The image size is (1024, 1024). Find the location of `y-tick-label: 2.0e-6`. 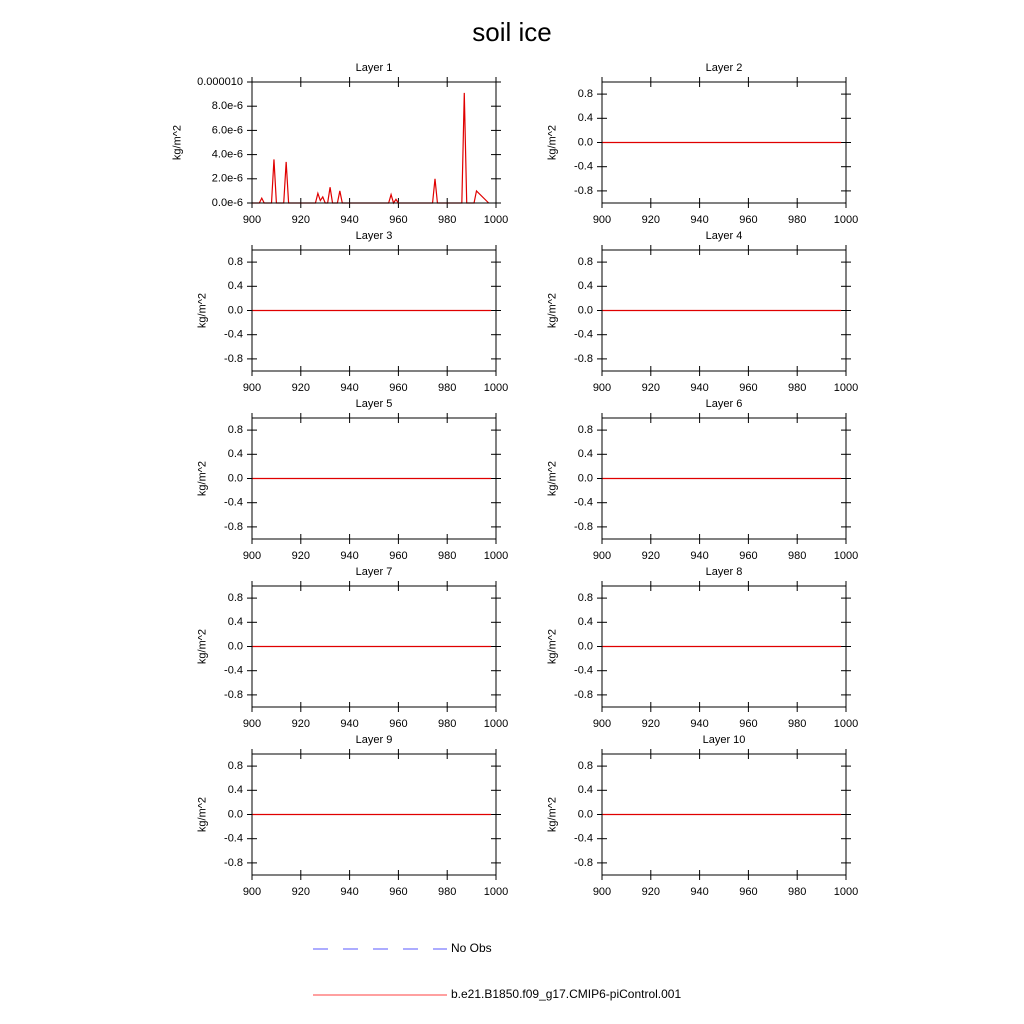

y-tick-label: 2.0e-6 is located at coordinates (227, 179).